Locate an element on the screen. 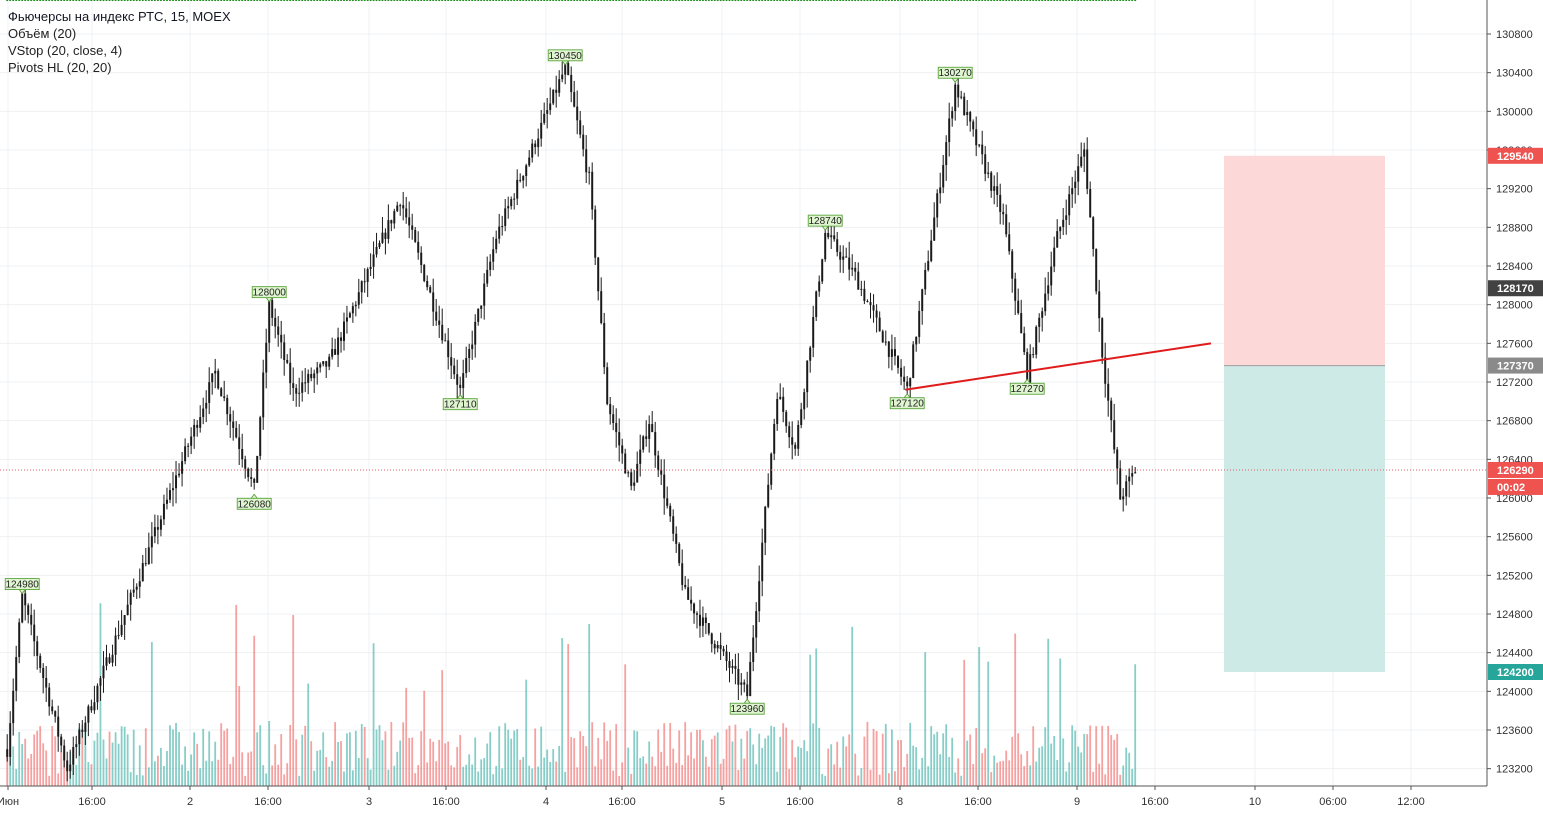 Image resolution: width=1543 pixels, height=814 pixels. take-profit-zone is located at coordinates (1304, 519).